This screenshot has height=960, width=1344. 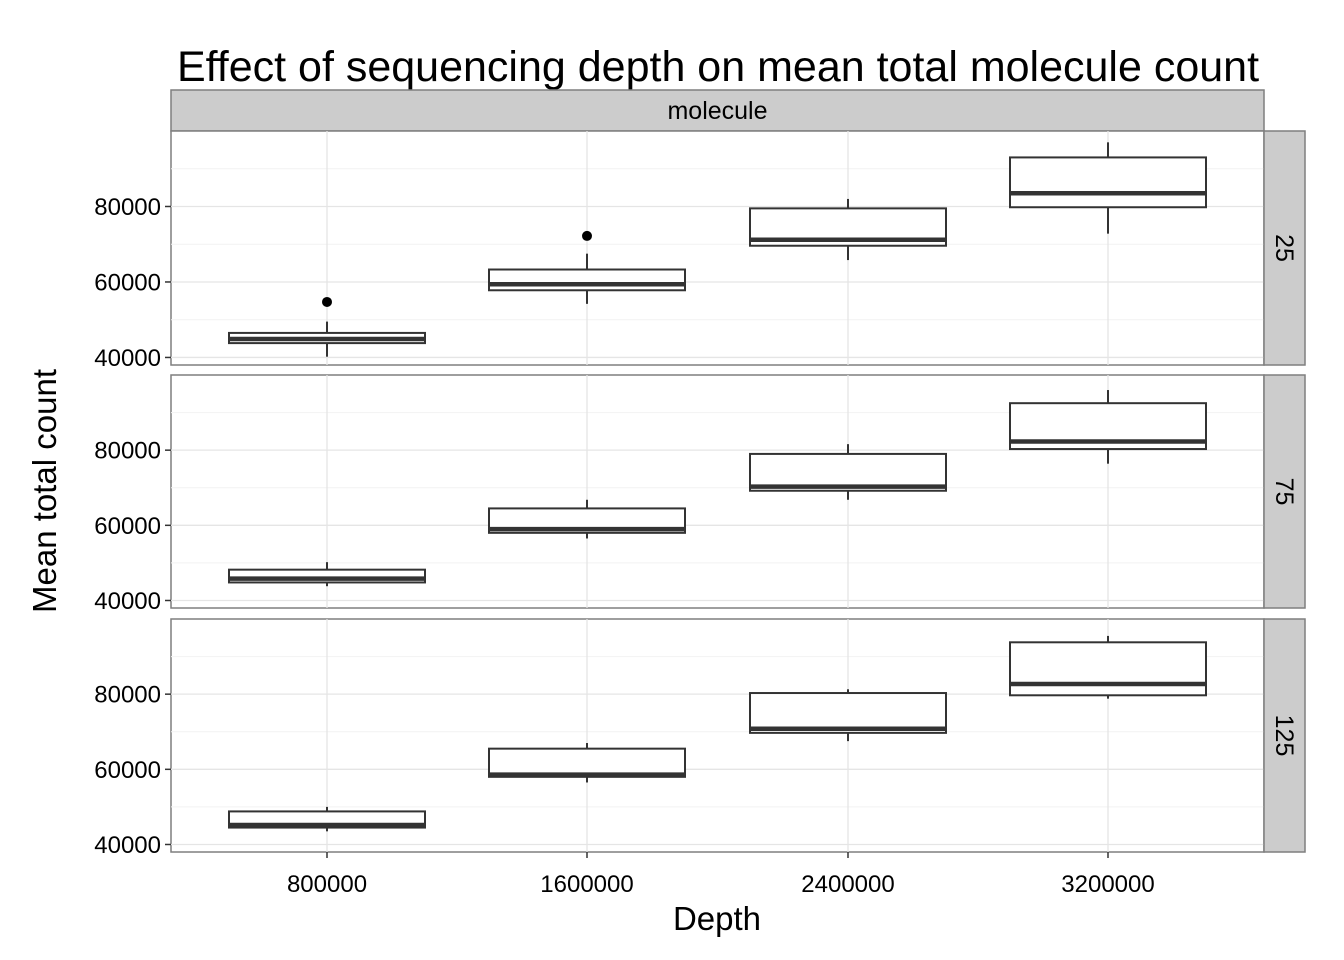 I want to click on facet-strip-top-label: molecule, so click(x=717, y=111).